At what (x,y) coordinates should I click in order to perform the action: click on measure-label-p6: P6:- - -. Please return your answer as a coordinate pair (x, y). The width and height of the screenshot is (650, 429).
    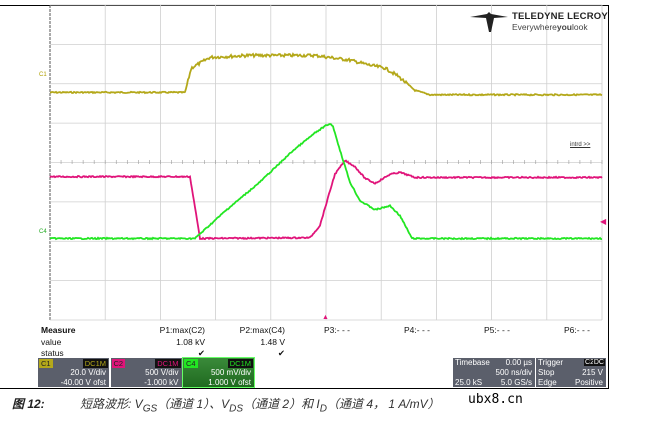
    Looking at the image, I should click on (577, 330).